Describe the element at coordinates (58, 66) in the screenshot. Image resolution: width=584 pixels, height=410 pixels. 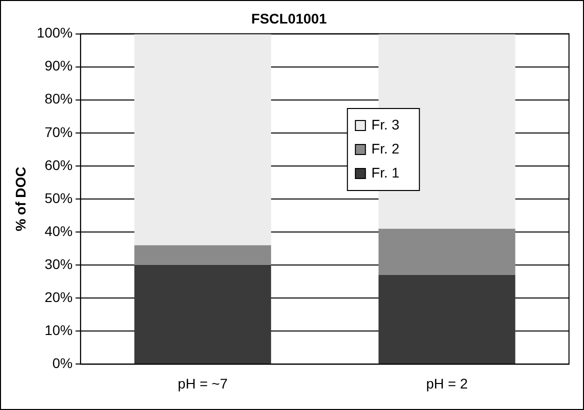
I see `y-tick-label: 90%` at that location.